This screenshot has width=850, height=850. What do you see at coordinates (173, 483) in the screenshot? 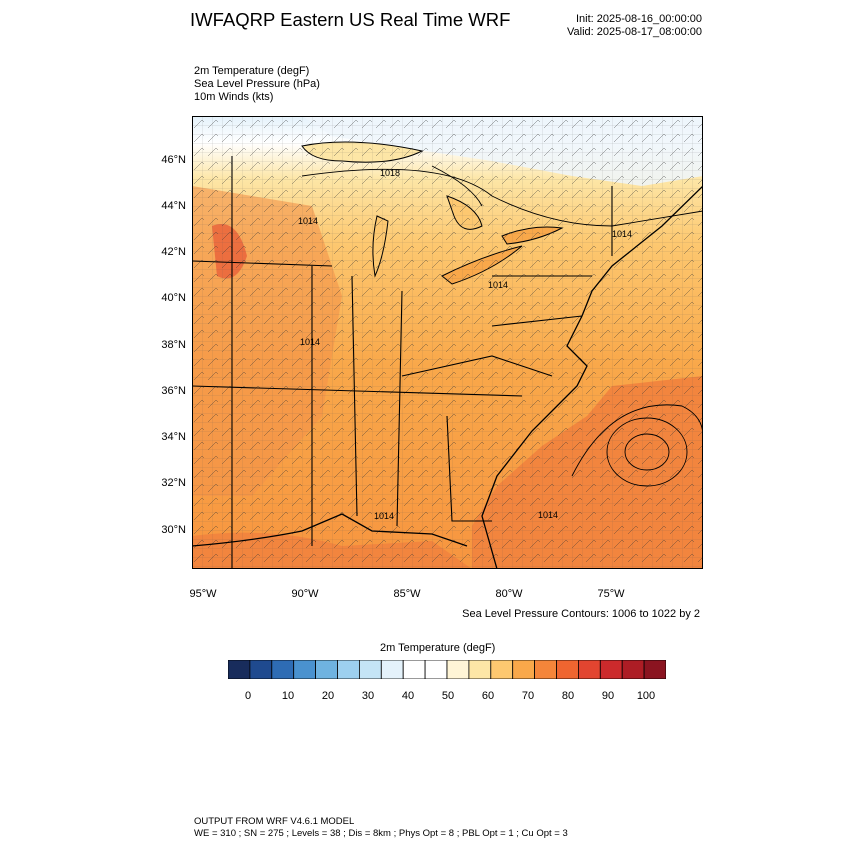
I see `lat-label: 32°N` at bounding box center [173, 483].